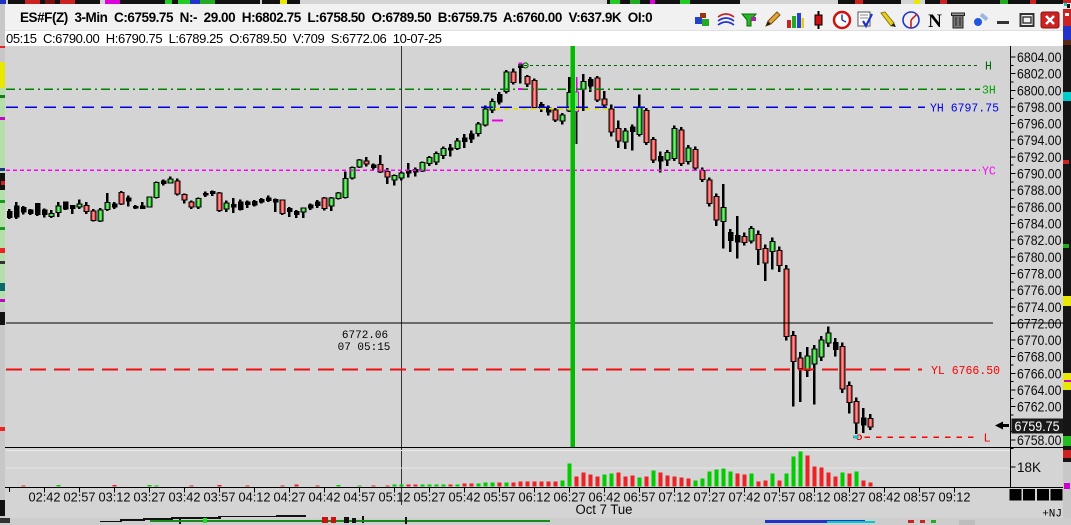 The width and height of the screenshot is (1071, 525). Describe the element at coordinates (989, 91) in the screenshot. I see `svg-text: 3H` at that location.